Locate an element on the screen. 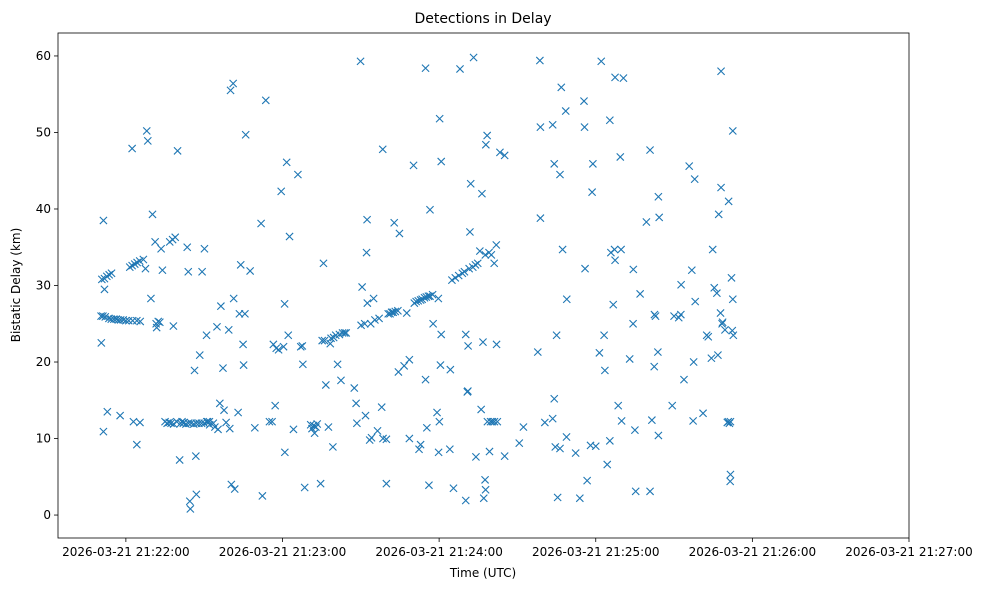 The height and width of the screenshot is (590, 989). x-tick-label: 2026-03-21 21:22:00 is located at coordinates (125, 552).